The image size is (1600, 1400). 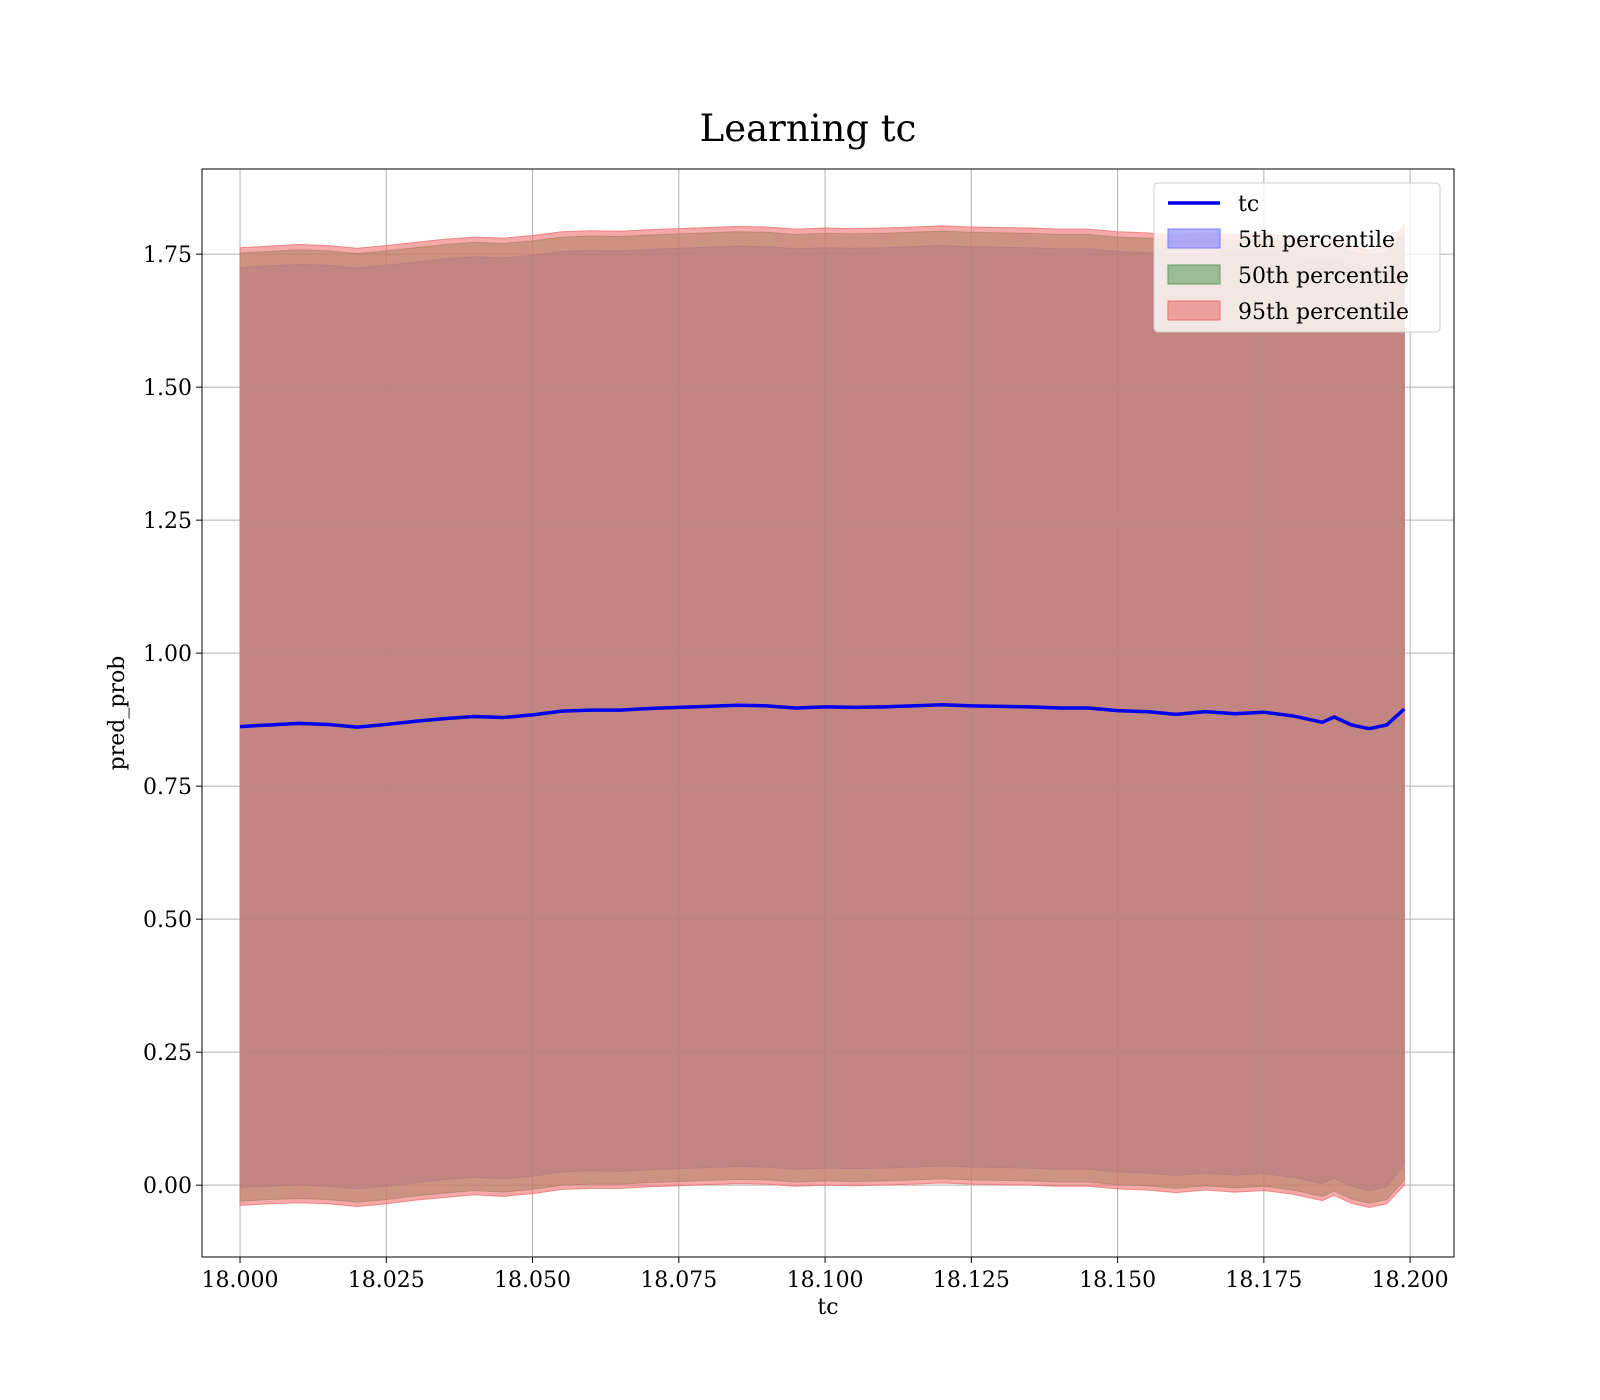 What do you see at coordinates (825, 1280) in the screenshot?
I see `x-tick-label: 18.100` at bounding box center [825, 1280].